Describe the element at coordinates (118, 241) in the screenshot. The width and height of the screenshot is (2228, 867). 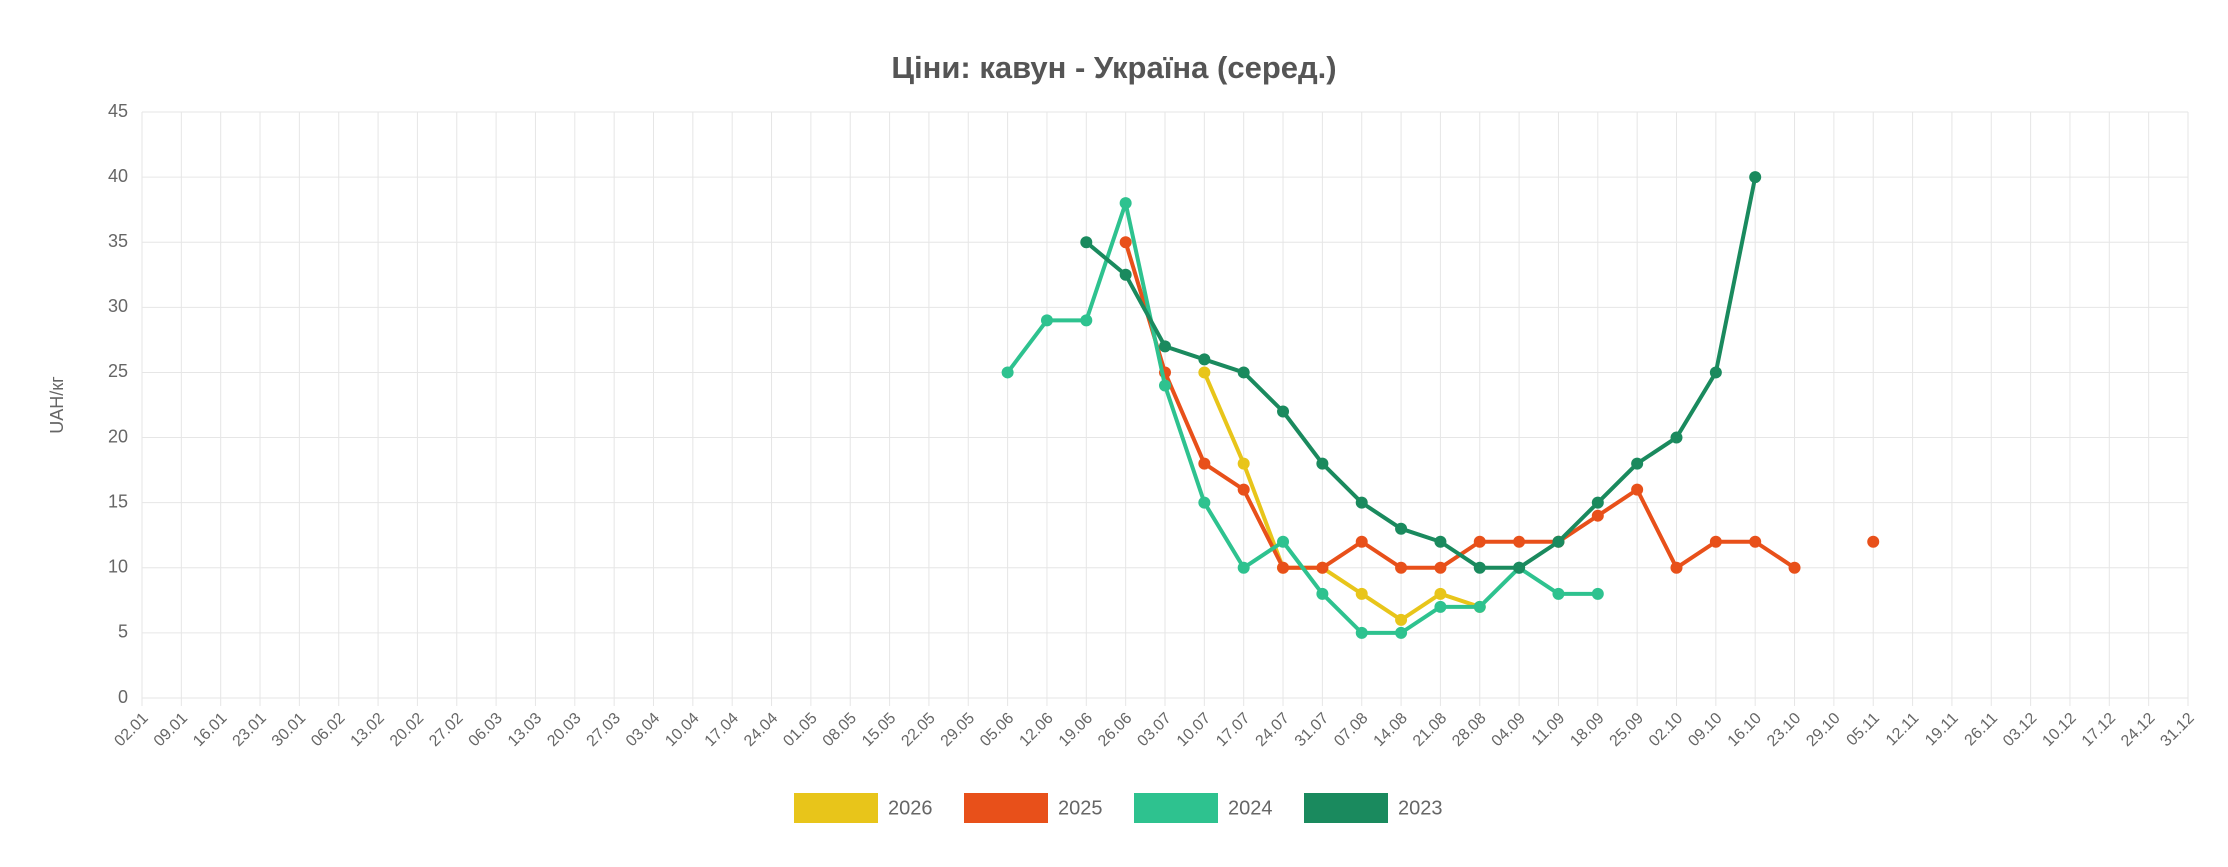
I see `y-tick-label: 35` at that location.